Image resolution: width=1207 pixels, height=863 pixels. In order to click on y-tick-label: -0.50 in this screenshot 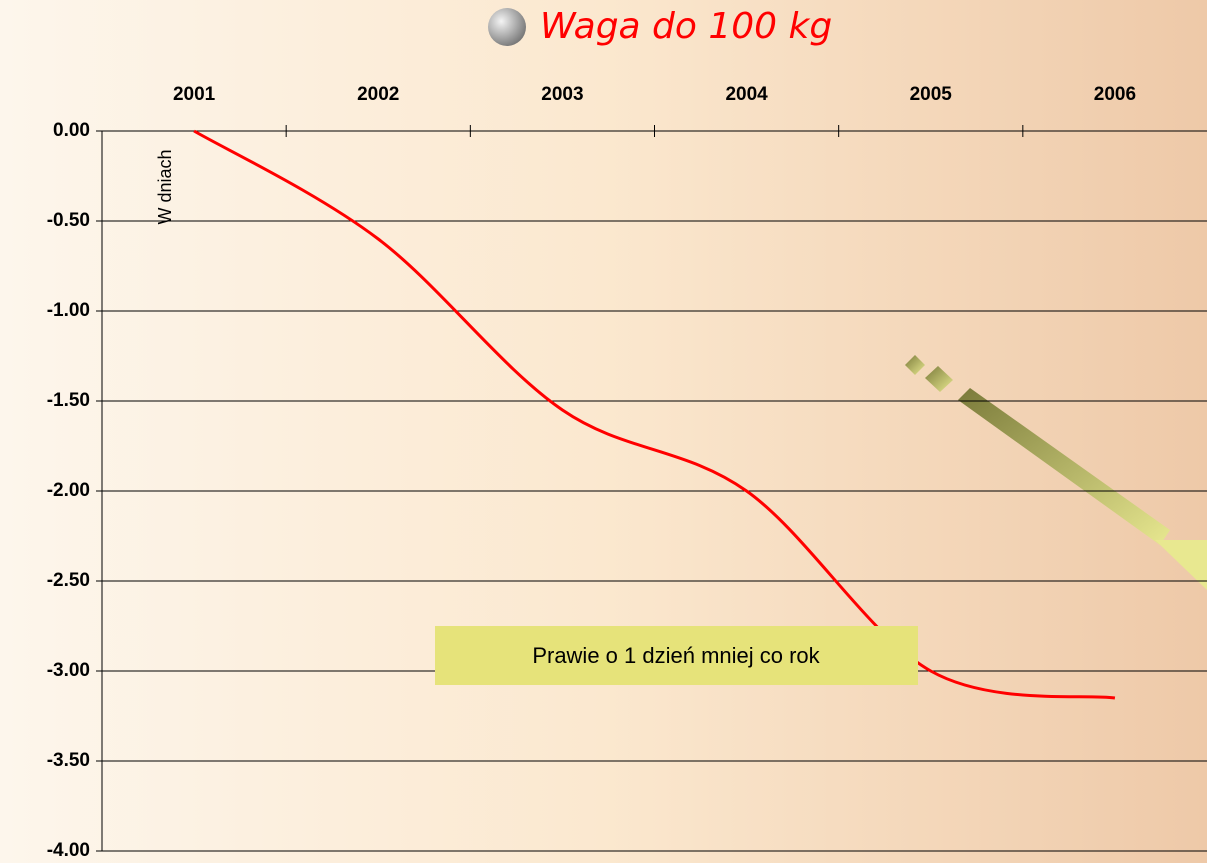, I will do `click(68, 220)`.